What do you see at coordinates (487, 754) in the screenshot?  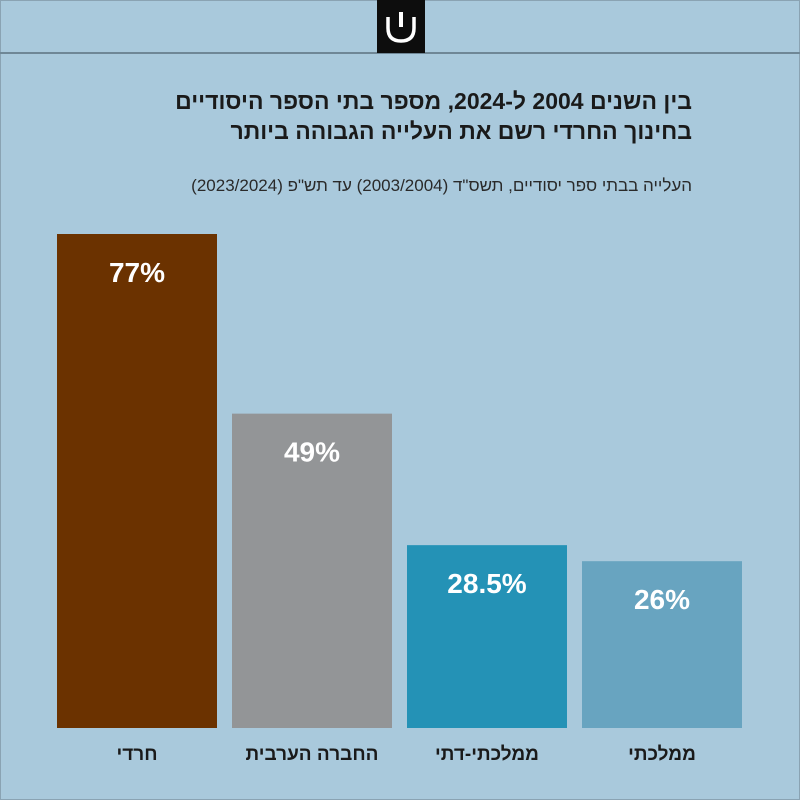 I see `category-label: ממלכתי-דתי` at bounding box center [487, 754].